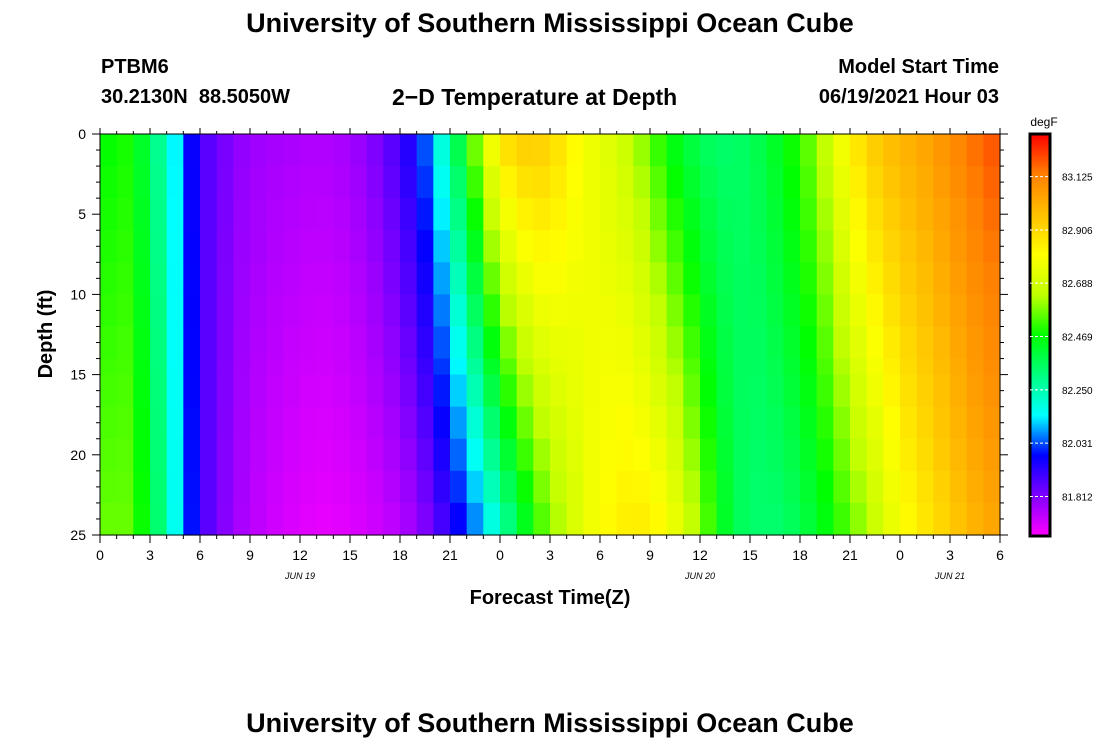 The width and height of the screenshot is (1100, 750). What do you see at coordinates (299, 576) in the screenshot?
I see `date-label: JUN 19` at bounding box center [299, 576].